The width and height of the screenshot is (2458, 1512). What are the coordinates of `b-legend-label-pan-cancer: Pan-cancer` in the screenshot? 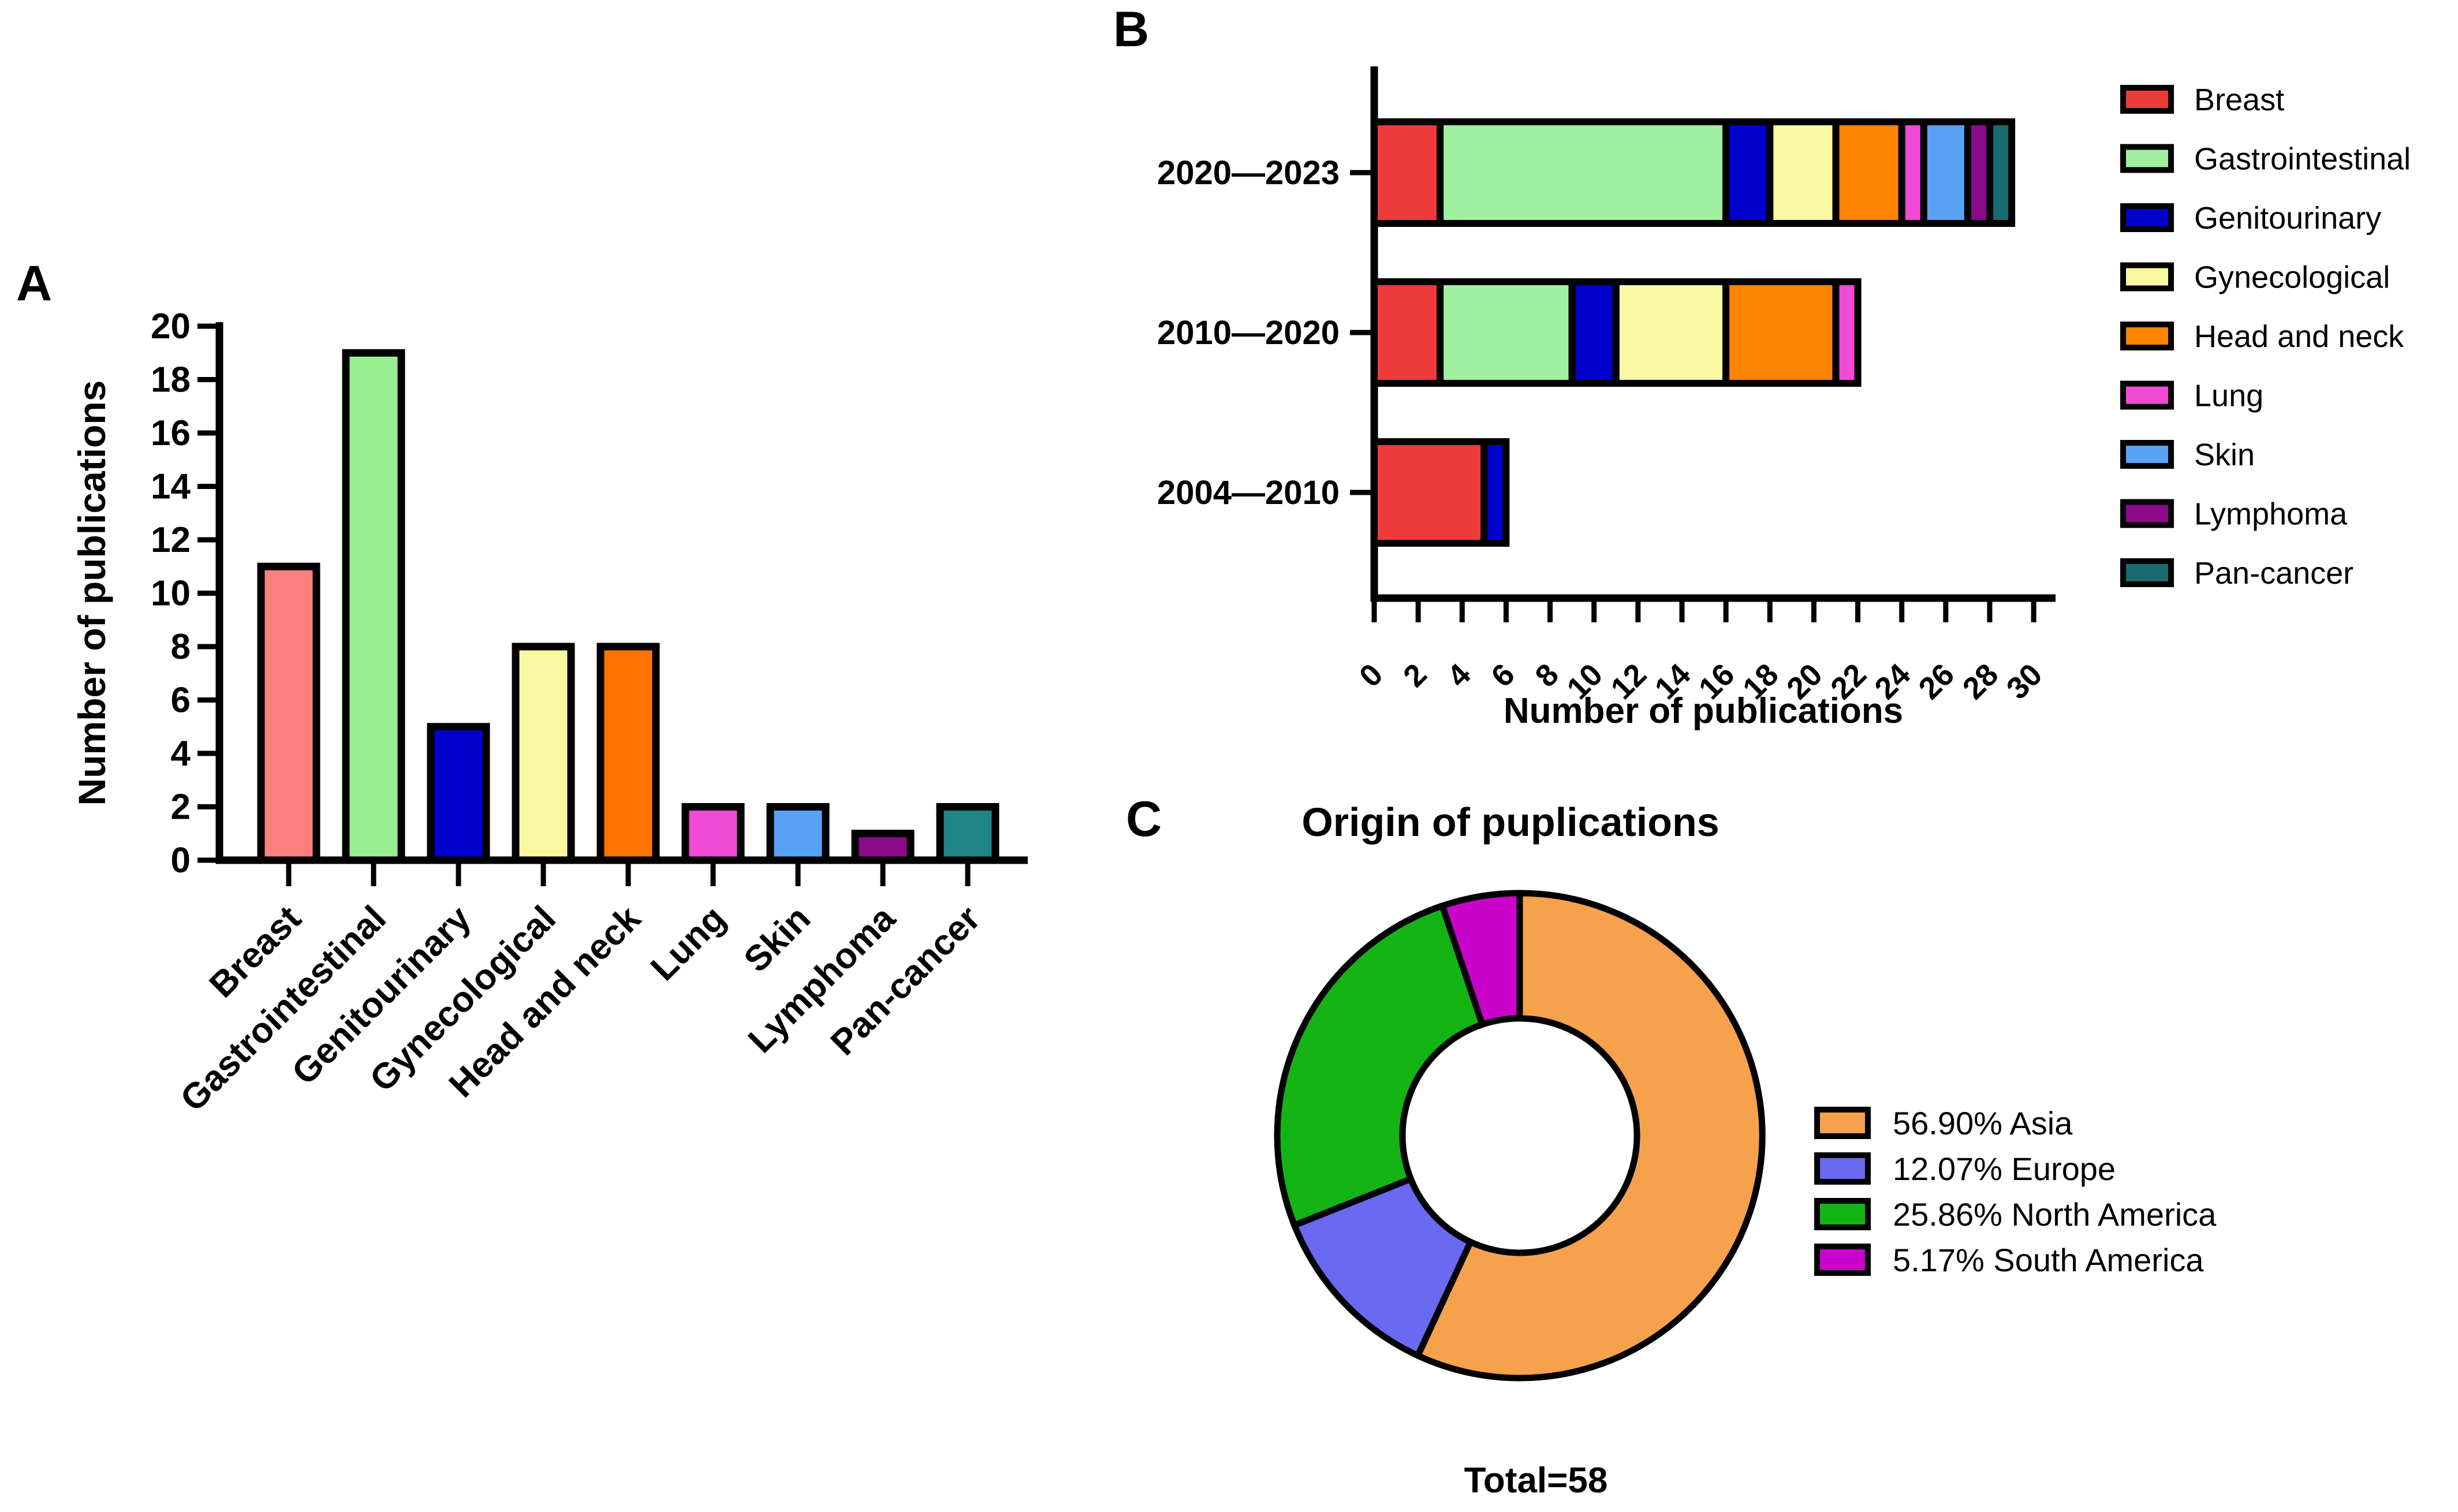 It's located at (2273, 573).